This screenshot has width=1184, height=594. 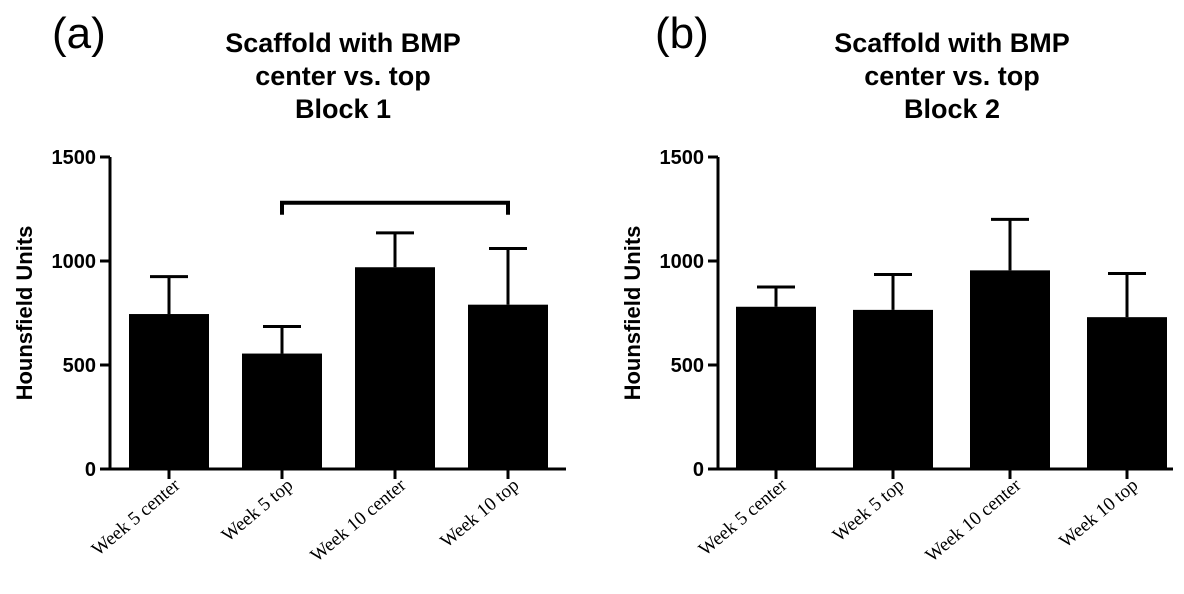 I want to click on panel-a-title-line-3: Block 1, so click(x=343, y=109).